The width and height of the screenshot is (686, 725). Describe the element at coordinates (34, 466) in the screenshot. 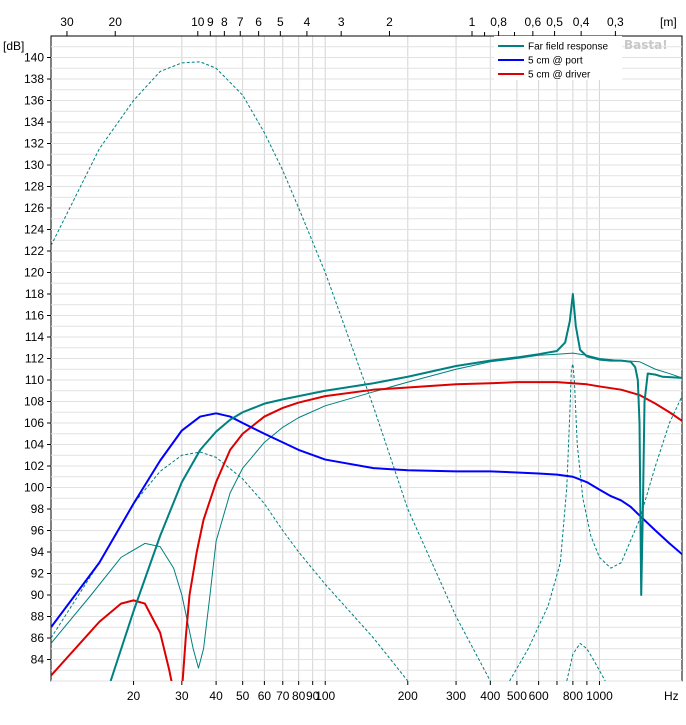

I see `y-tick-label: 102` at that location.